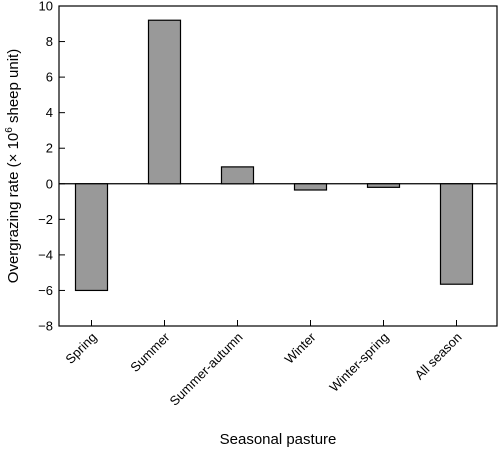  What do you see at coordinates (49, 183) in the screenshot?
I see `y-tick-label: 0` at bounding box center [49, 183].